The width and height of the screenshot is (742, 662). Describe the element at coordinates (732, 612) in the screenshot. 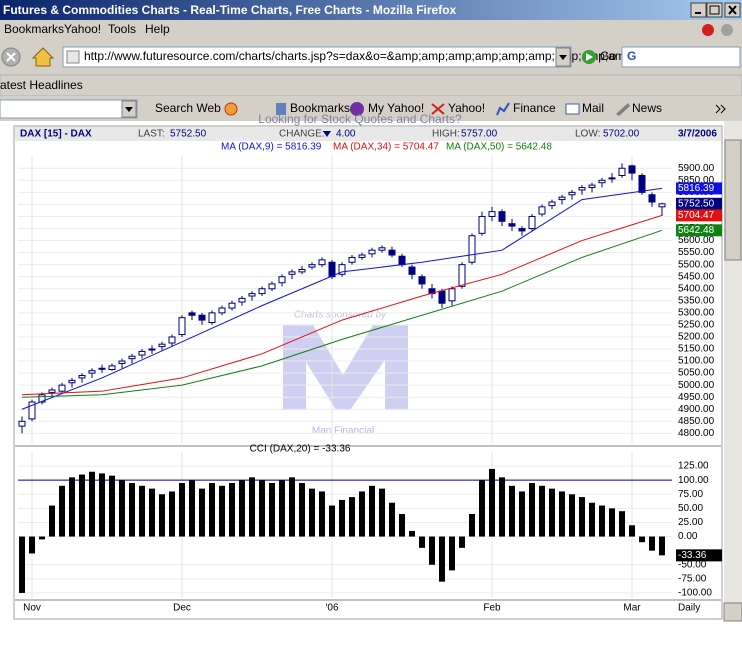

I see `scroll-down` at that location.